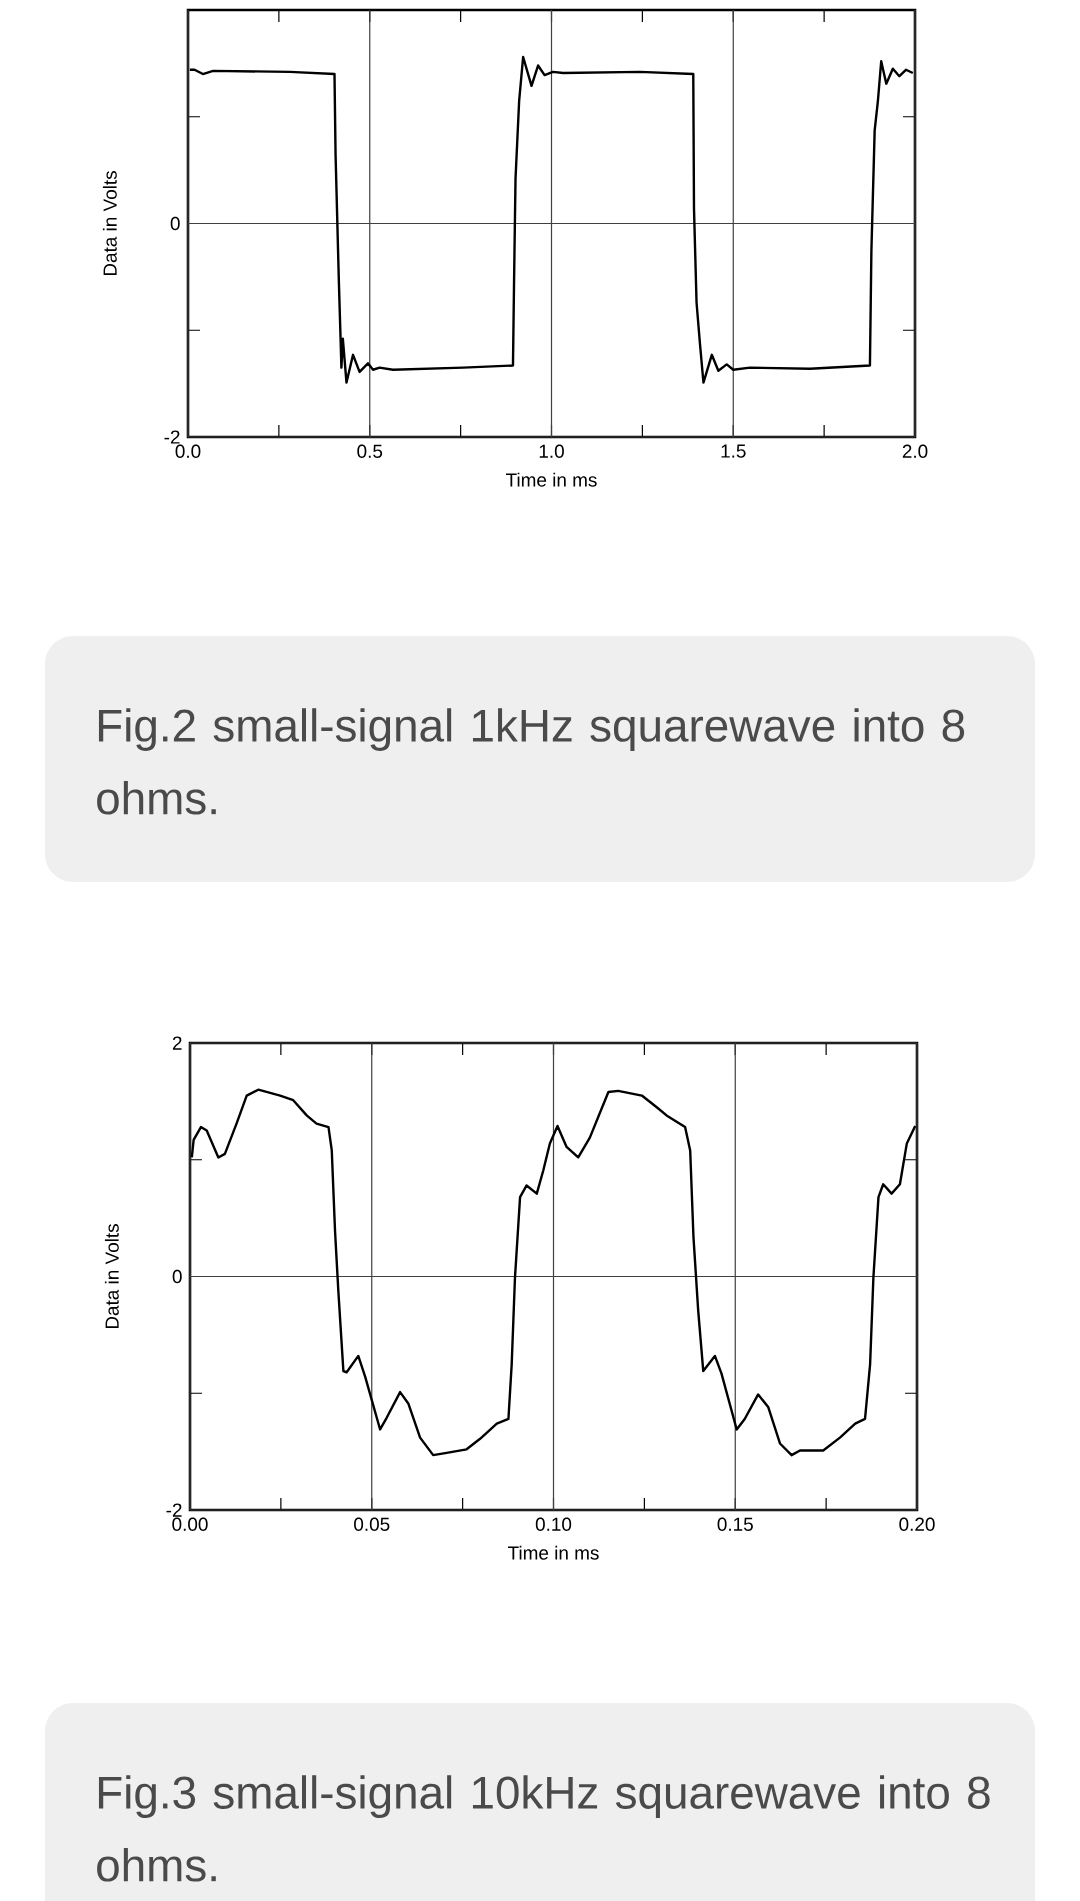  What do you see at coordinates (370, 451) in the screenshot?
I see `x-tick-label: 0.5` at bounding box center [370, 451].